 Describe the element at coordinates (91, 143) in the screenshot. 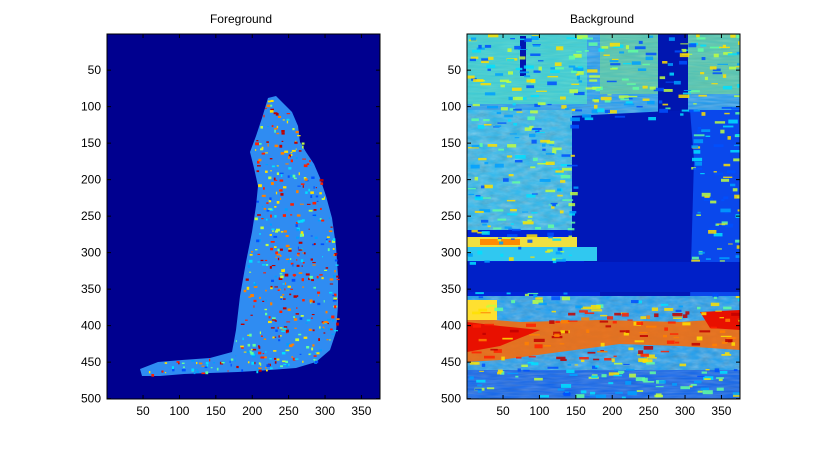

I see `foreground-y-tick-label: 150` at that location.